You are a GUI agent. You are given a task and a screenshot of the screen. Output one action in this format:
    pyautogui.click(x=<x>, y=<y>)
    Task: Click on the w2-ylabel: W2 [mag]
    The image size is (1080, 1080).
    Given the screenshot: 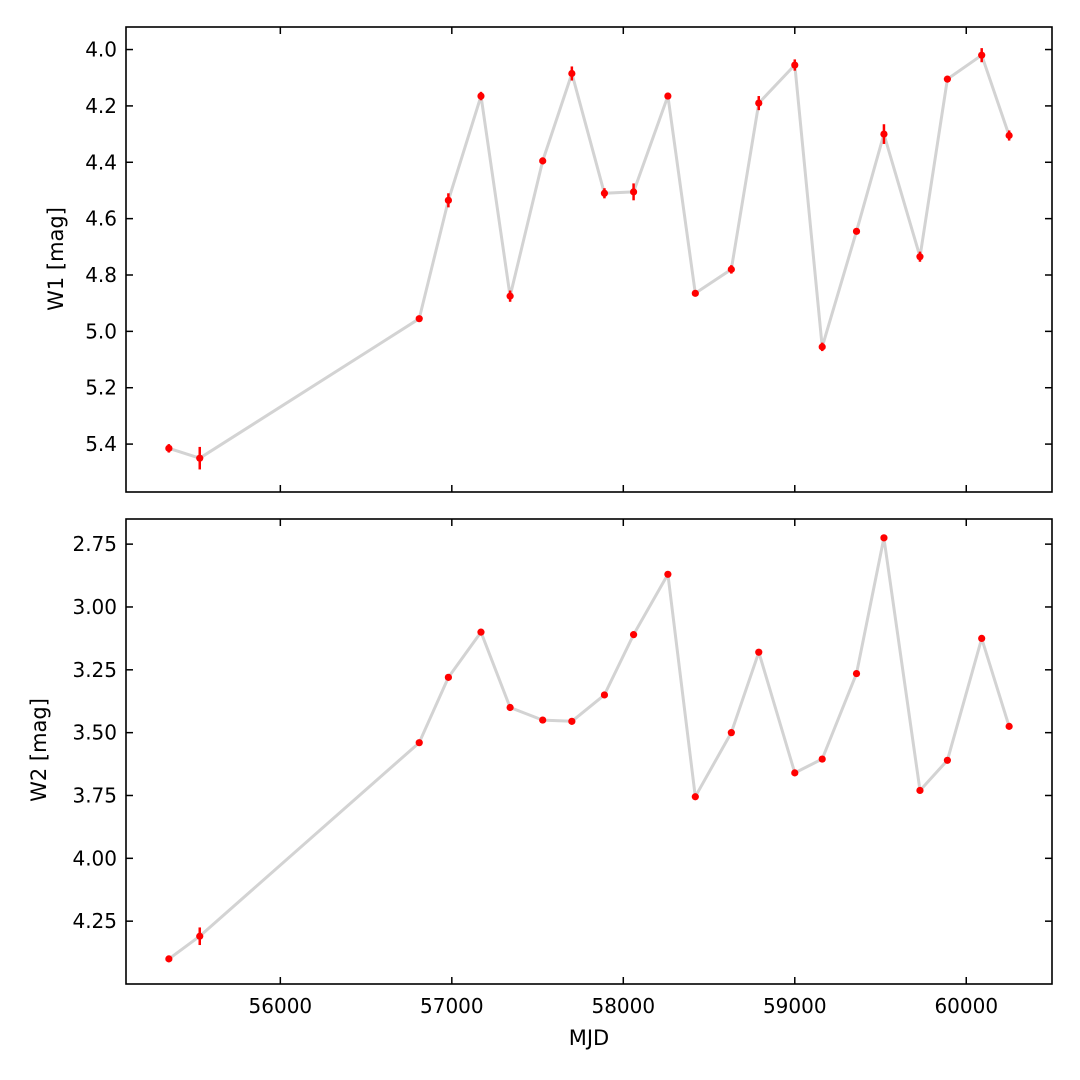 What is the action you would take?
    pyautogui.click(x=39, y=750)
    